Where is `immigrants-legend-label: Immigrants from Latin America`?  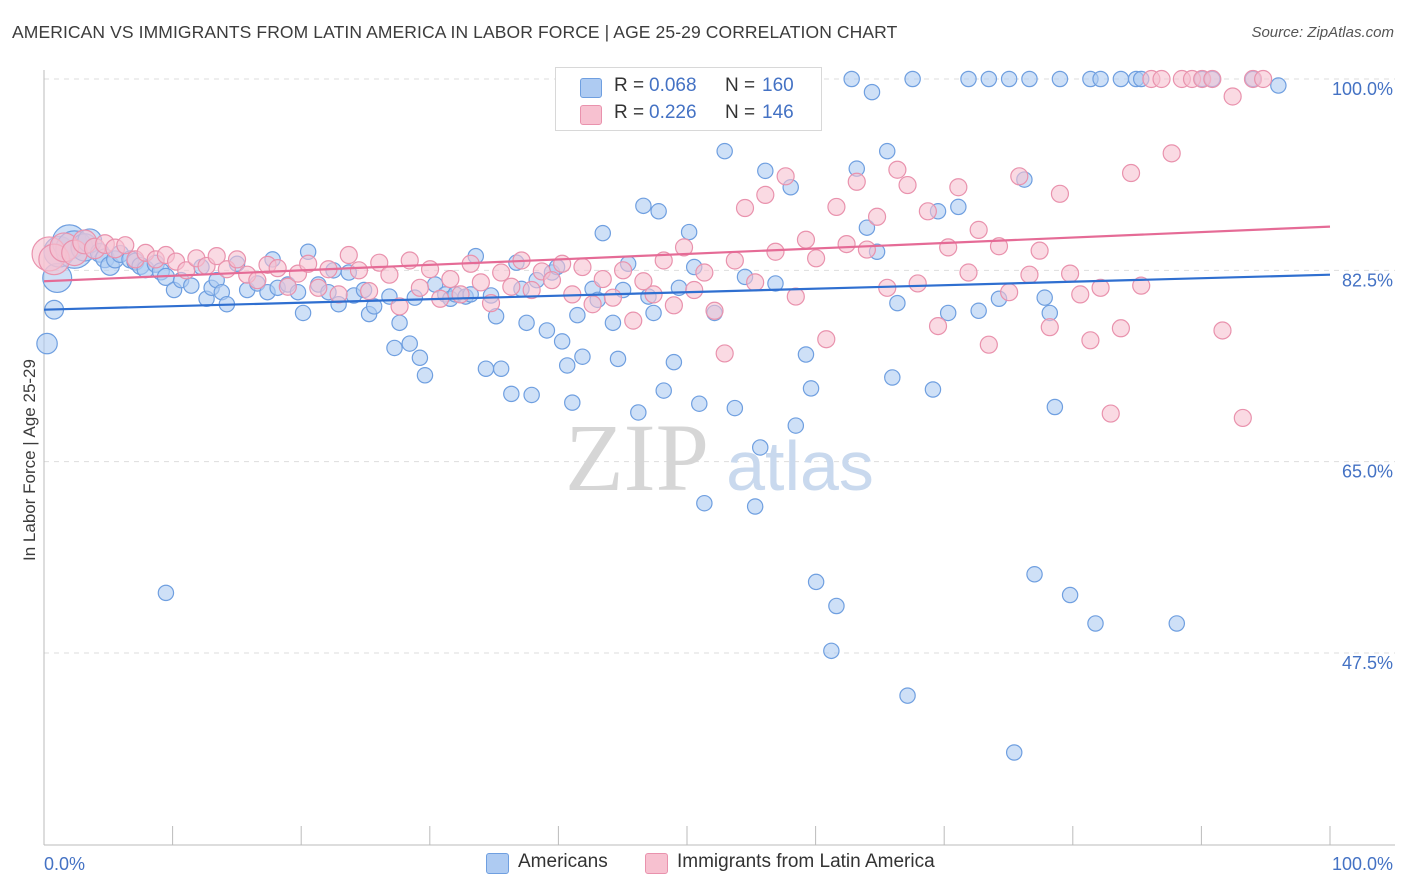
immigrants-legend-label: Immigrants from Latin America is located at coordinates (806, 861).